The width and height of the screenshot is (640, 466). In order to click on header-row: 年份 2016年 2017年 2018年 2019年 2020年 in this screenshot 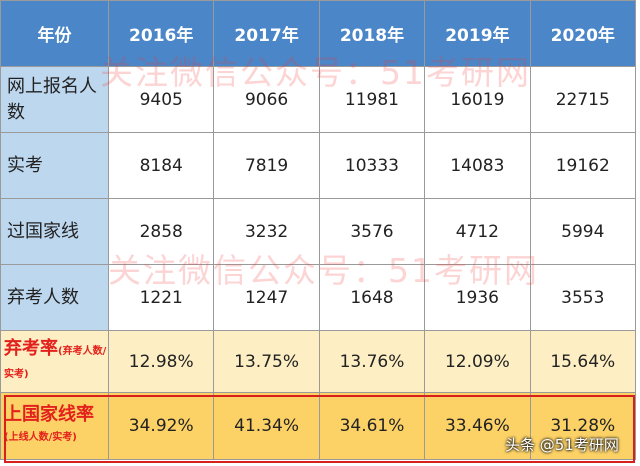, I will do `click(318, 33)`.